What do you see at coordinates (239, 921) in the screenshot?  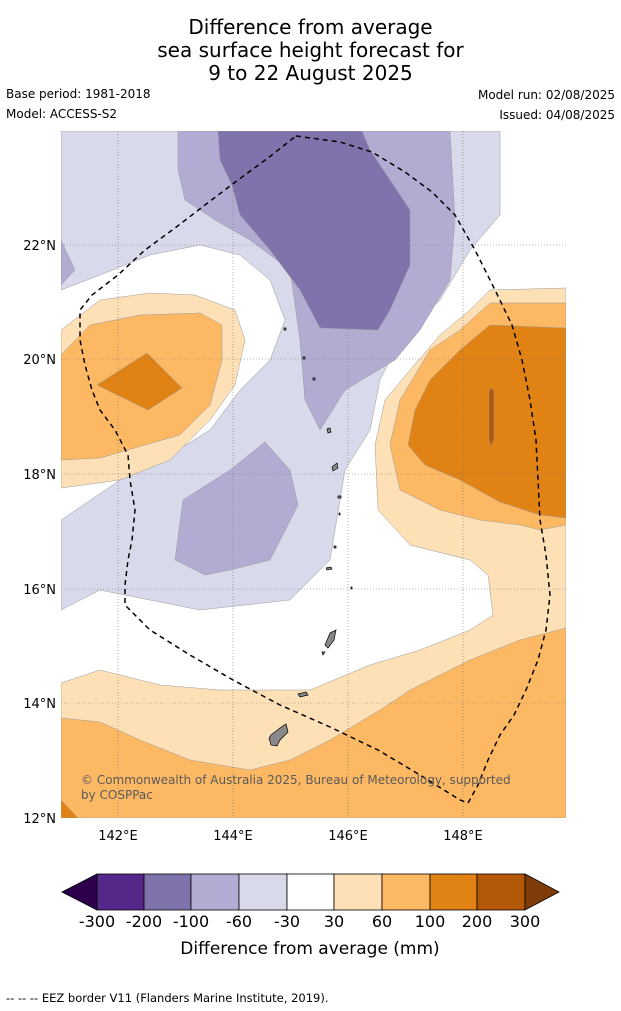 I see `colorbar-tick-label: -60` at bounding box center [239, 921].